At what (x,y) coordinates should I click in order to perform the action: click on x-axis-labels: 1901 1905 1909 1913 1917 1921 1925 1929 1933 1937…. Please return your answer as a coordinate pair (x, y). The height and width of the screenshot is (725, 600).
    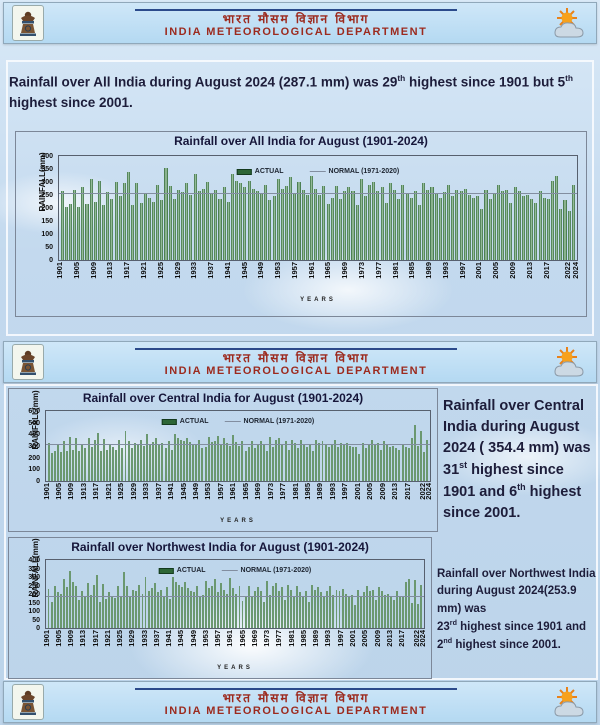
    Looking at the image, I should click on (317, 279).